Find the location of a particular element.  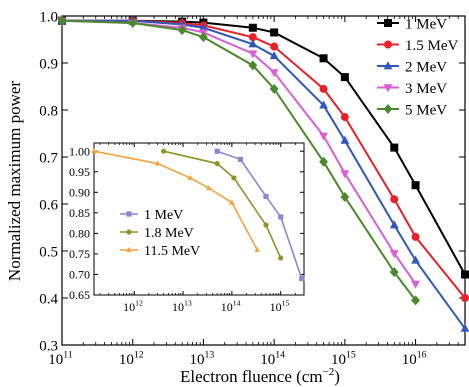

series-line is located at coordinates (175, 200).